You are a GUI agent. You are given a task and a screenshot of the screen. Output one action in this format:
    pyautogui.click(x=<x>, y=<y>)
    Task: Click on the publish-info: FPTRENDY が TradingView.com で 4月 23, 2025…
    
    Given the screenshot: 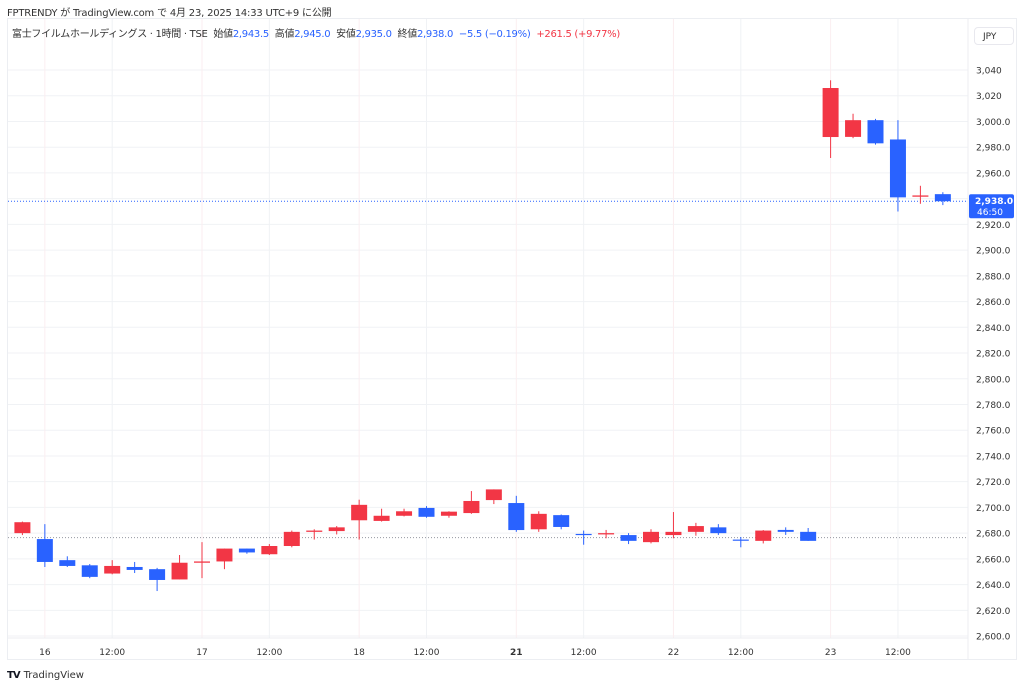 What is the action you would take?
    pyautogui.click(x=169, y=13)
    